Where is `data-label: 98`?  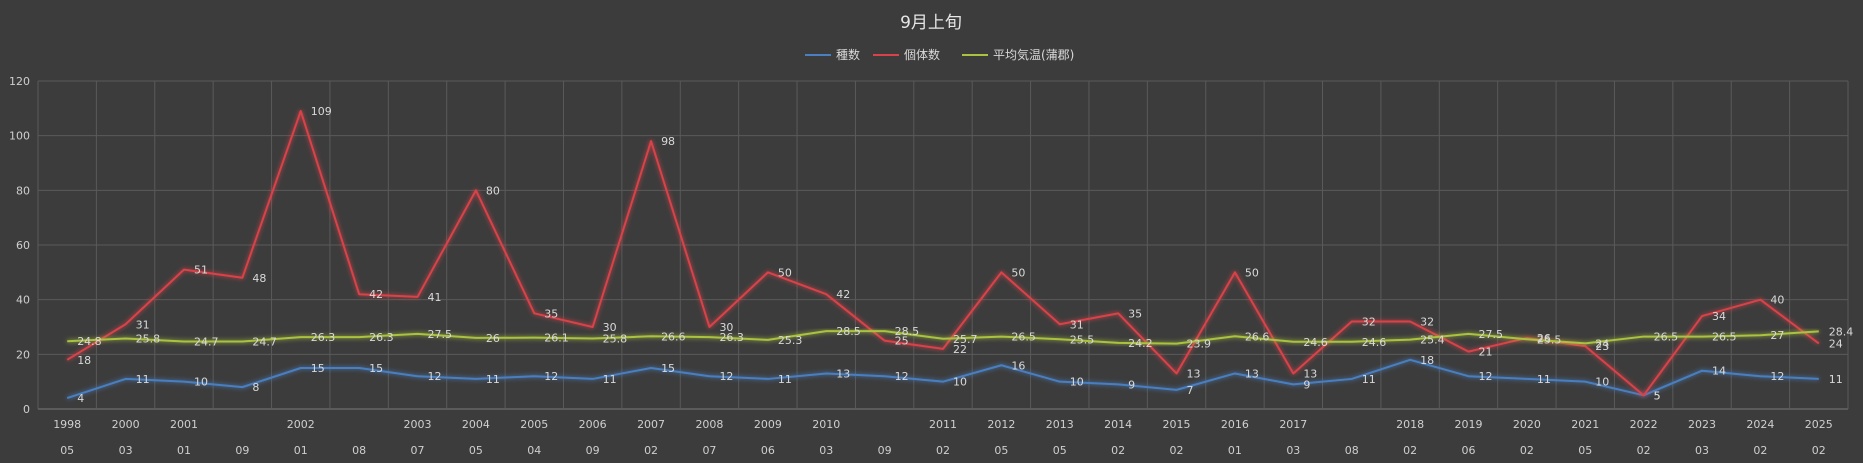 data-label: 98 is located at coordinates (668, 141).